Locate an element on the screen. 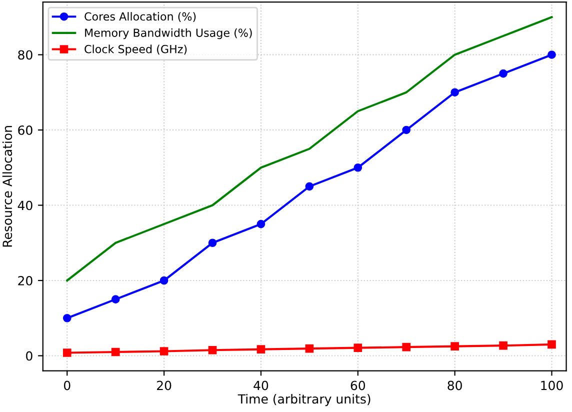 The width and height of the screenshot is (572, 412). x-axis-title: Time (arbitrary units) is located at coordinates (304, 400).